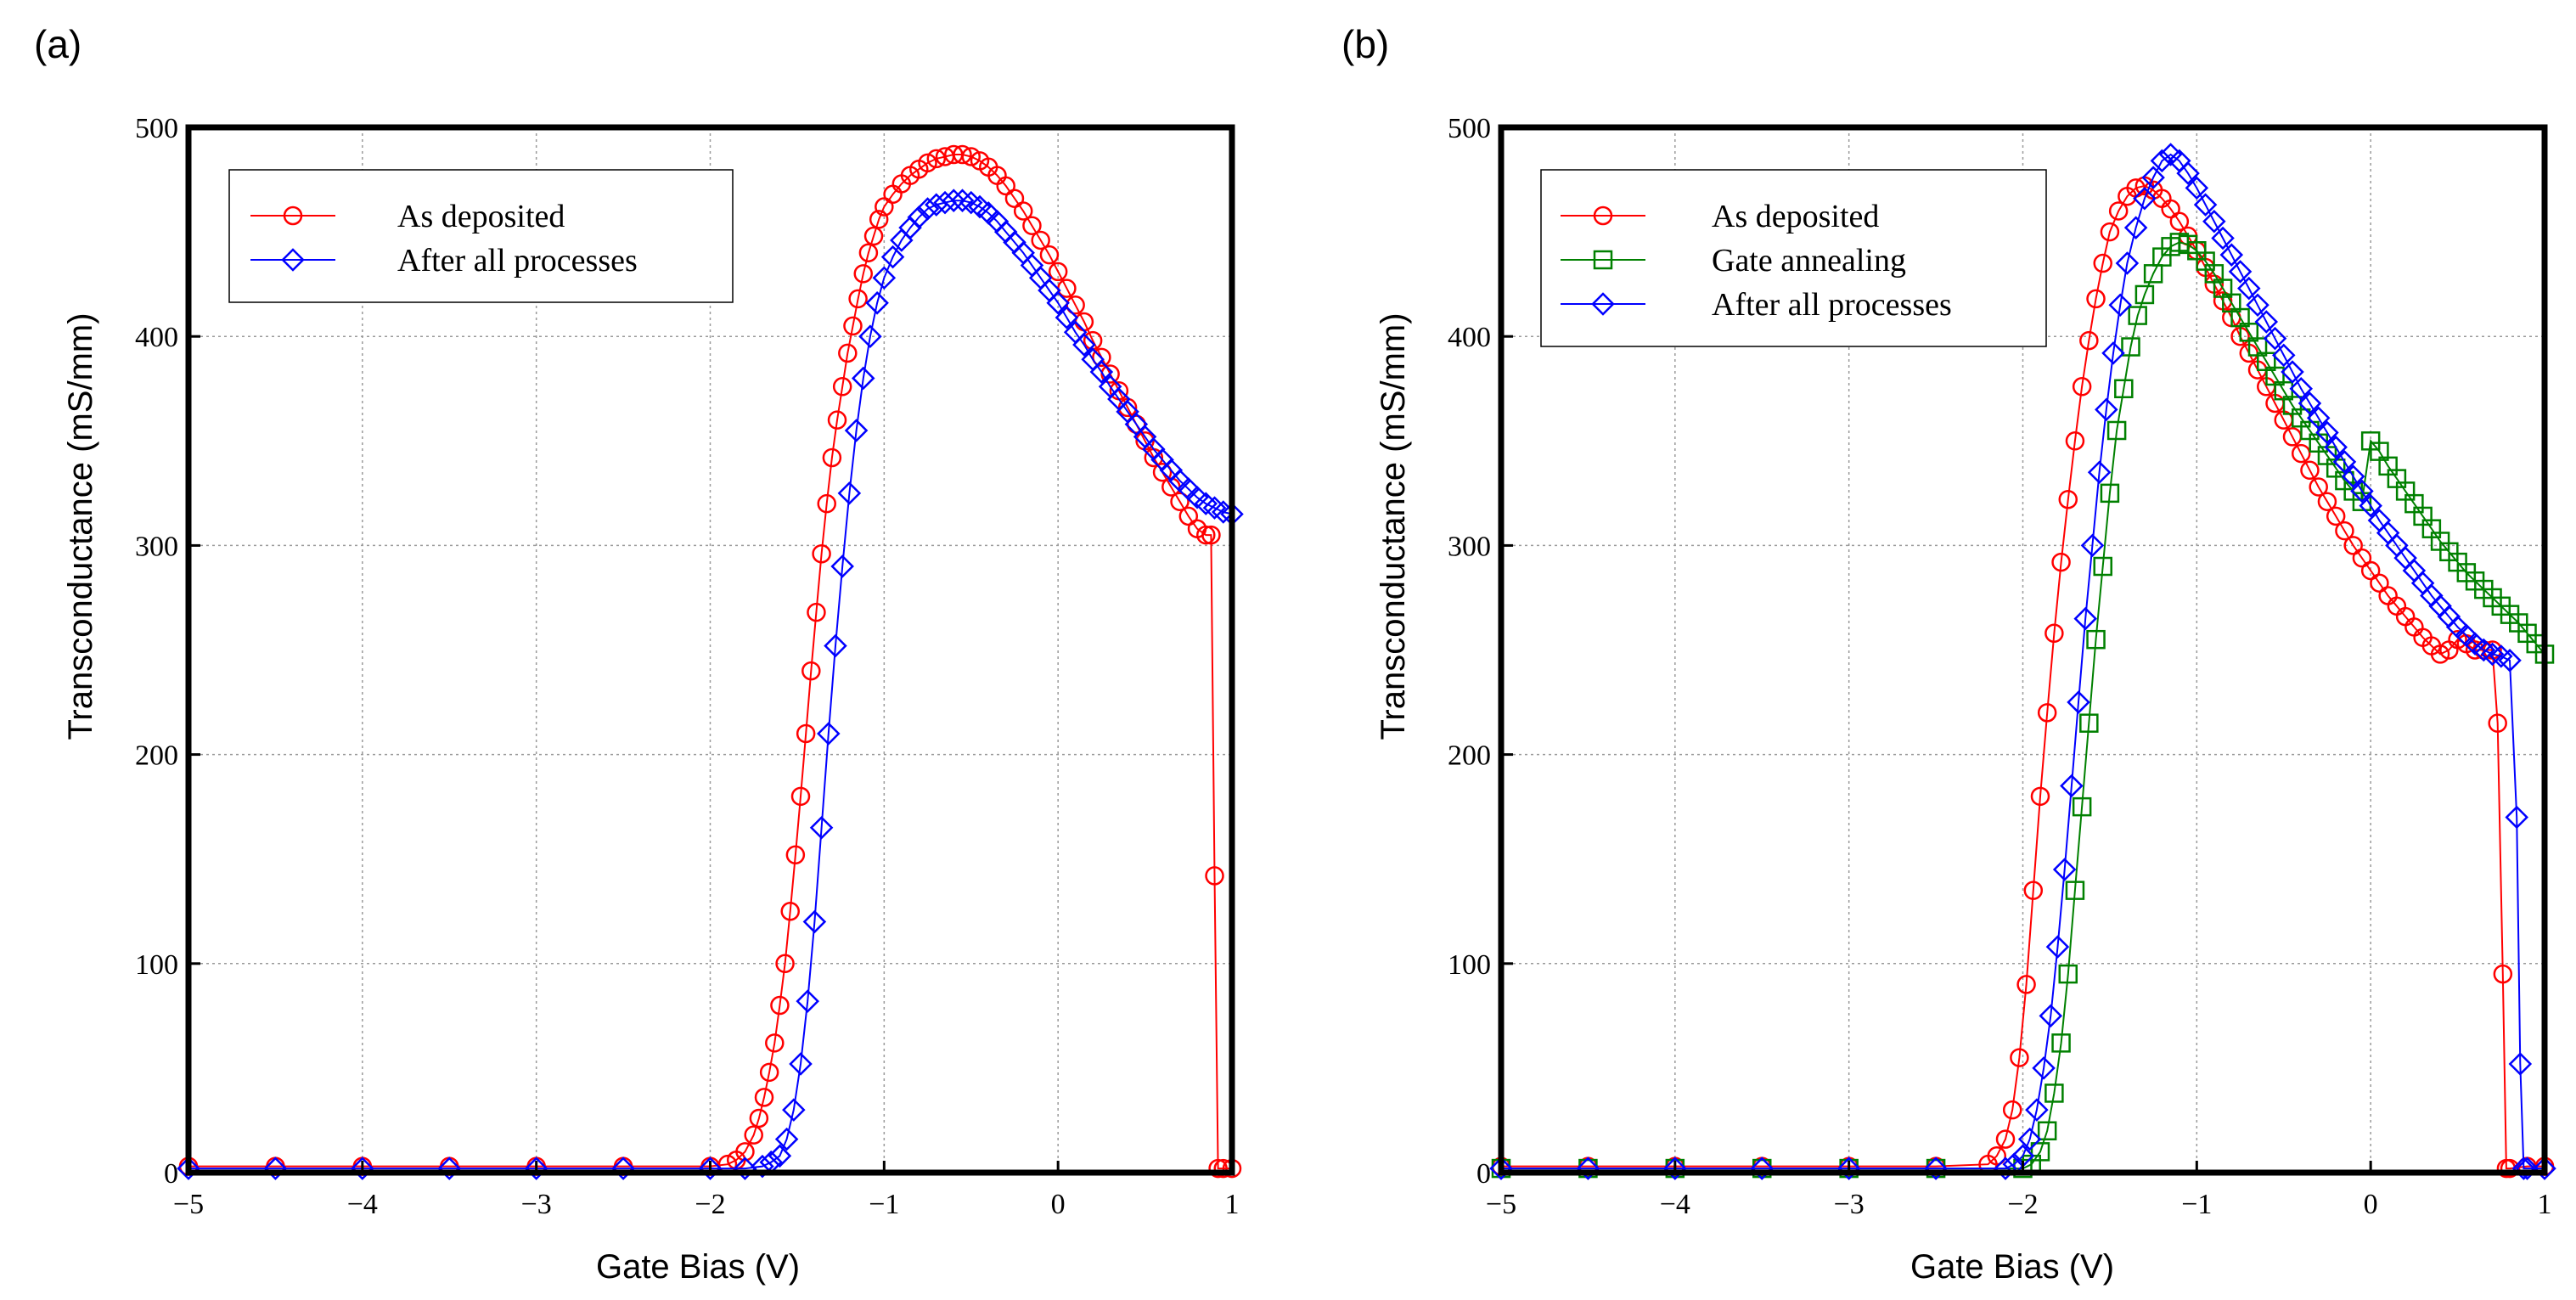 Image resolution: width=2576 pixels, height=1300 pixels. What do you see at coordinates (156, 965) in the screenshot?
I see `y-tick-label: 100` at bounding box center [156, 965].